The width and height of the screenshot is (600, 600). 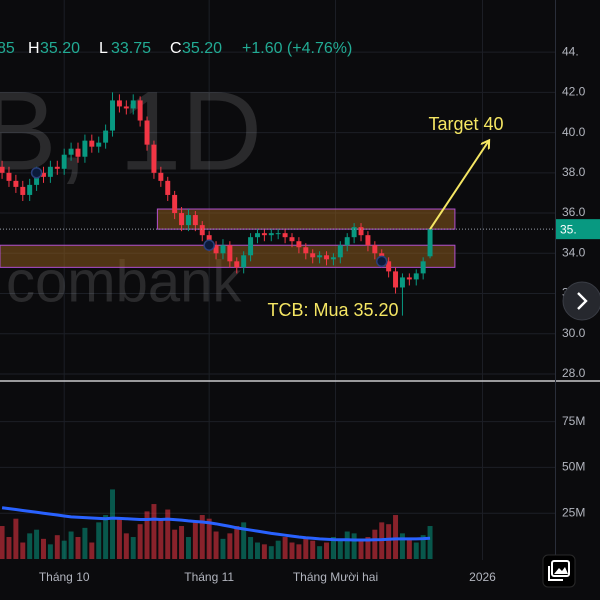 I want to click on header-label: L, so click(x=103, y=48).